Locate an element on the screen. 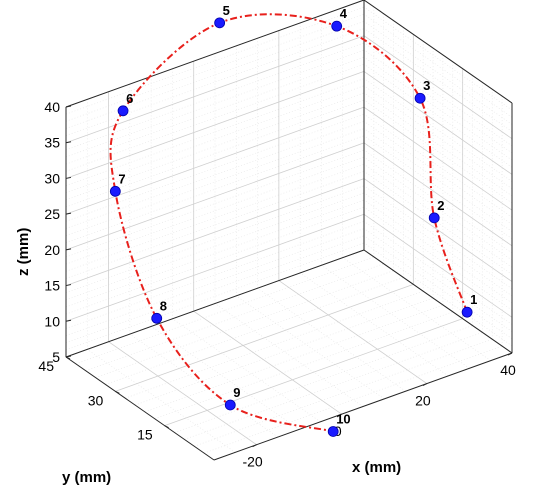 This screenshot has width=550, height=498. z-axis-label: z (mm) is located at coordinates (23, 252).